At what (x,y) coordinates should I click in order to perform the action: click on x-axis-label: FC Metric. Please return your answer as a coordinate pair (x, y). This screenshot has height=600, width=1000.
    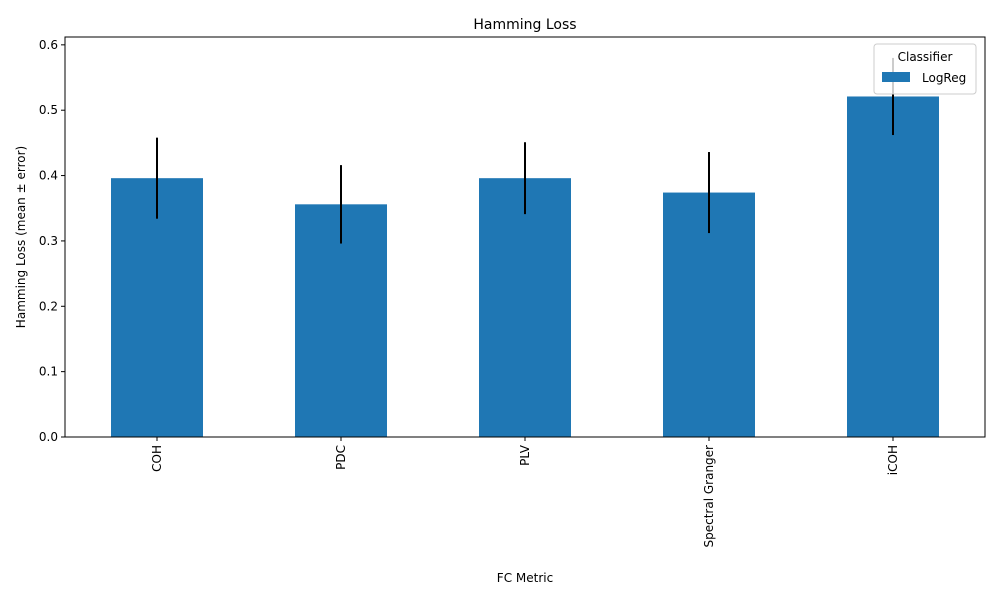
    Looking at the image, I should click on (525, 578).